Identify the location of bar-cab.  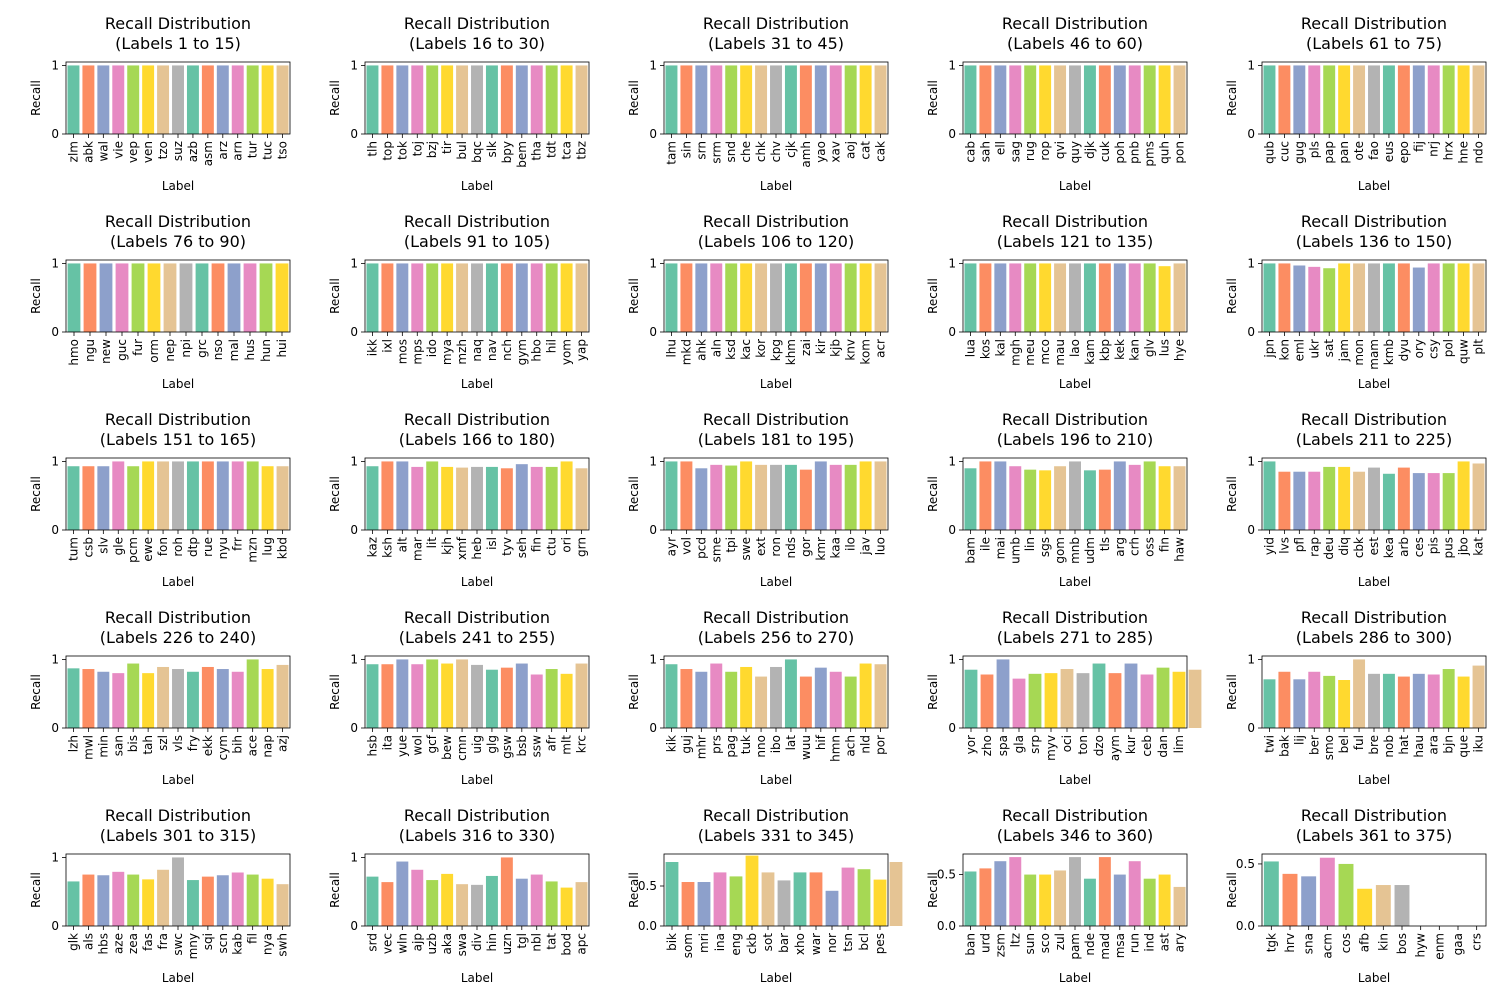
(970, 99).